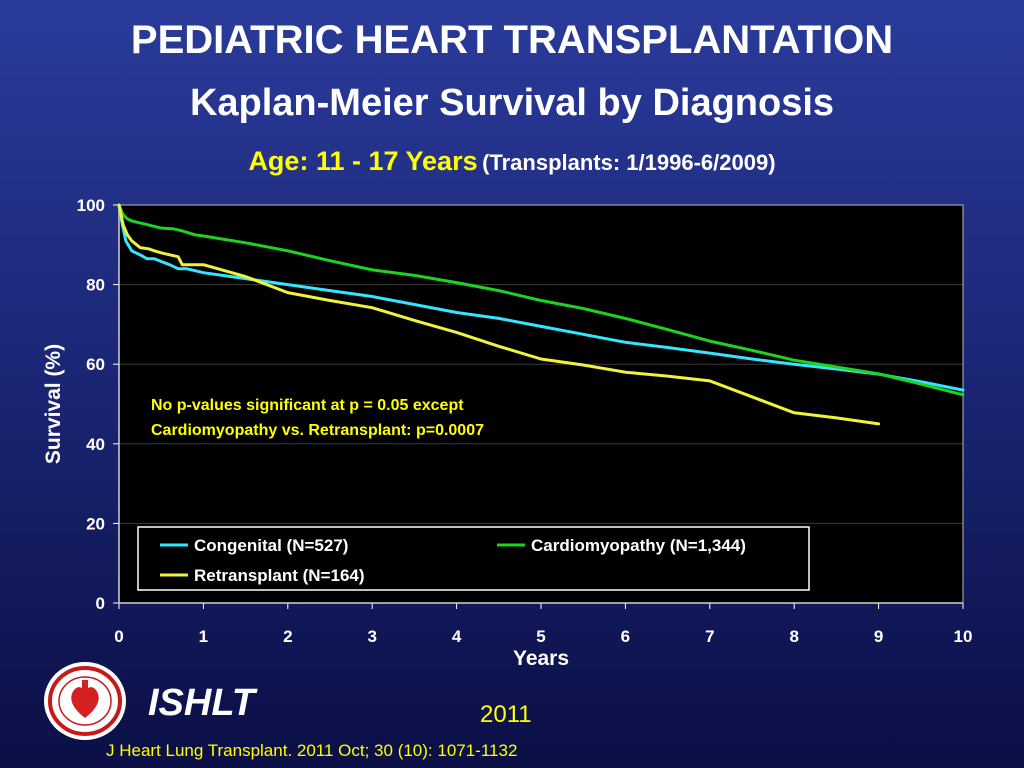 The image size is (1024, 768). What do you see at coordinates (95, 444) in the screenshot?
I see `y-tick-label: 40` at bounding box center [95, 444].